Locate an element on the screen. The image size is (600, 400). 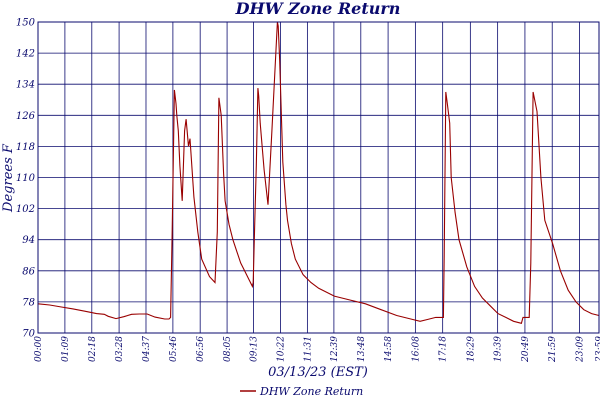
x-tick-label: 03:28 is located at coordinates (120, 349).